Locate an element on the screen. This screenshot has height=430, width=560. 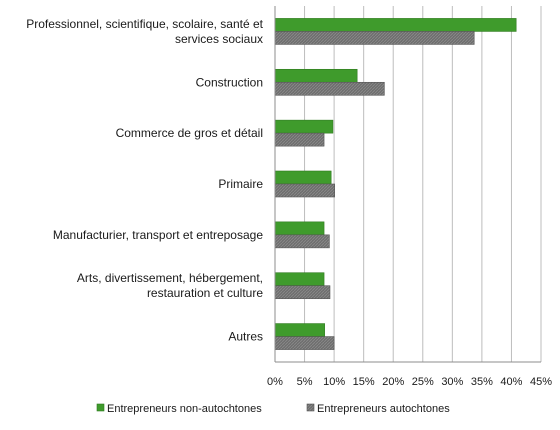
legend-label: Entrepreneurs non-autochtones is located at coordinates (184, 409).